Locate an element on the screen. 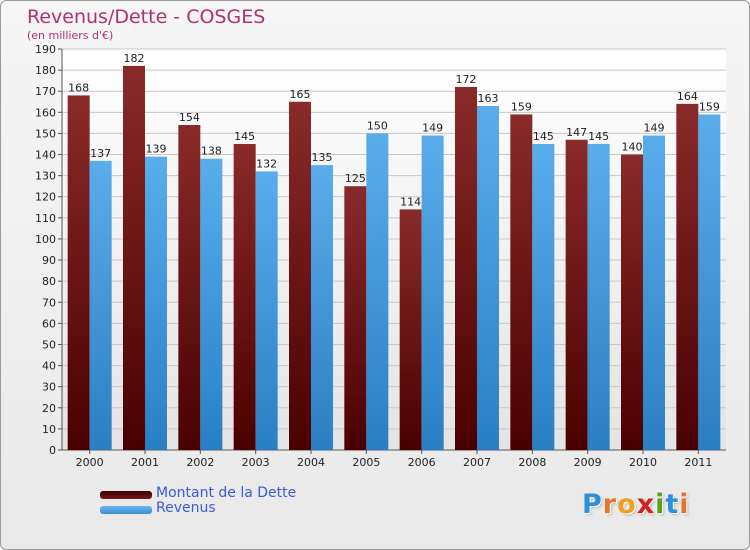 The height and width of the screenshot is (550, 750). y-tick-label: 70 is located at coordinates (49, 302).